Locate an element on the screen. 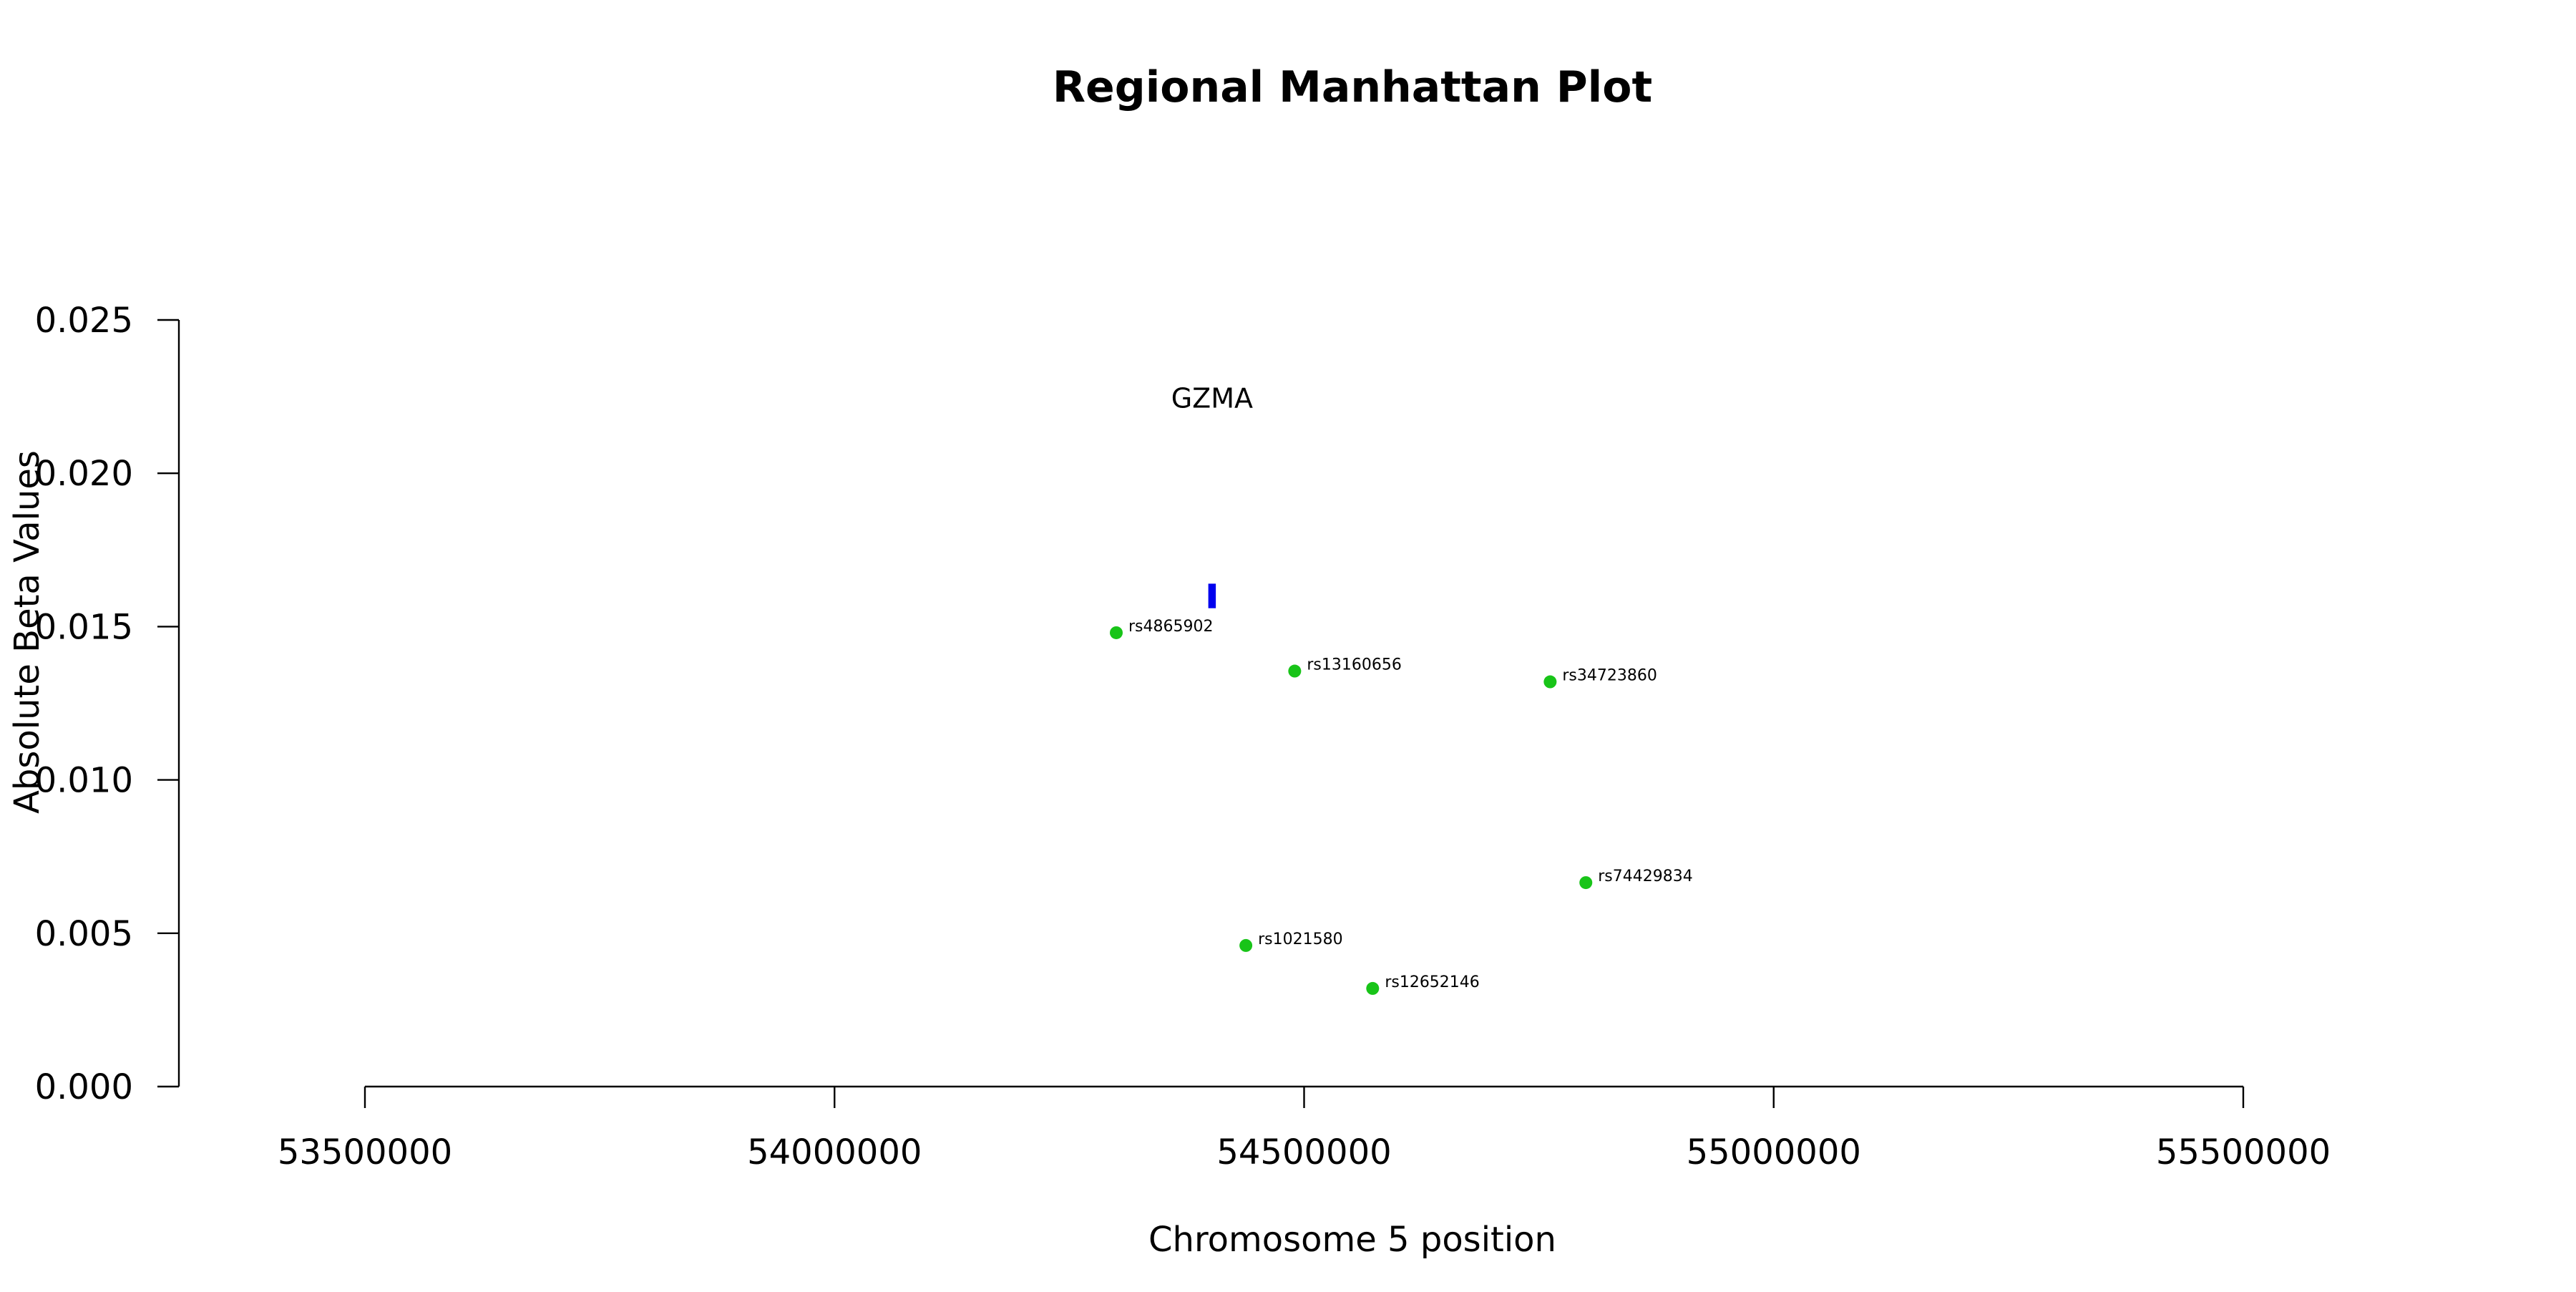 The image size is (2576, 1292). snp-label: rs74429834 is located at coordinates (1645, 876).